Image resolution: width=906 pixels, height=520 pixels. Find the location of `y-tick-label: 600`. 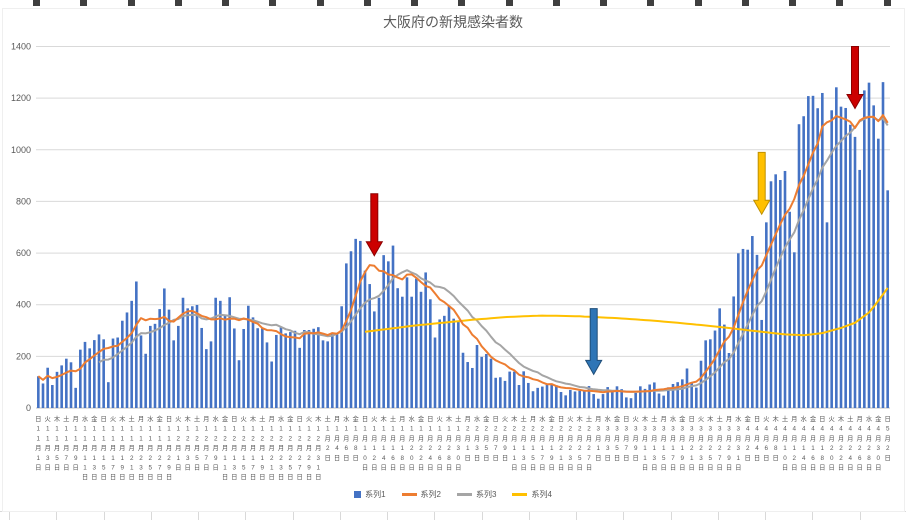

y-tick-label: 600 is located at coordinates (23, 253).